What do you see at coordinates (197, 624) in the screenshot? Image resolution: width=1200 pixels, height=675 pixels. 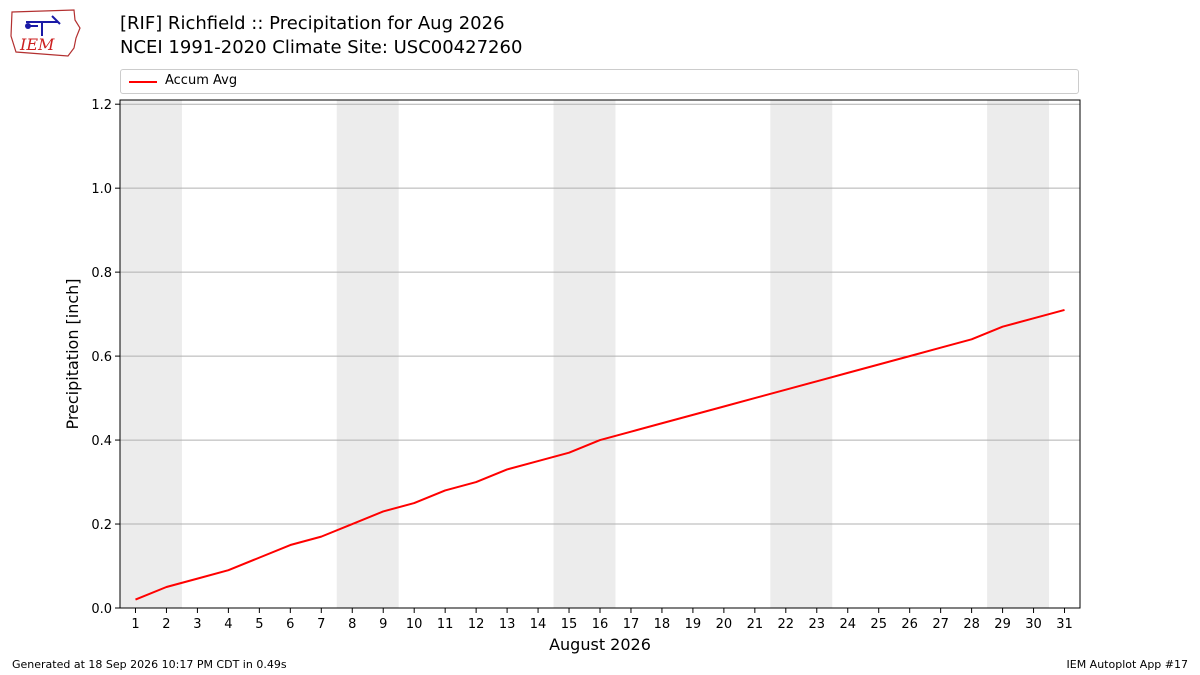 I see `x-tick-label: 3` at bounding box center [197, 624].